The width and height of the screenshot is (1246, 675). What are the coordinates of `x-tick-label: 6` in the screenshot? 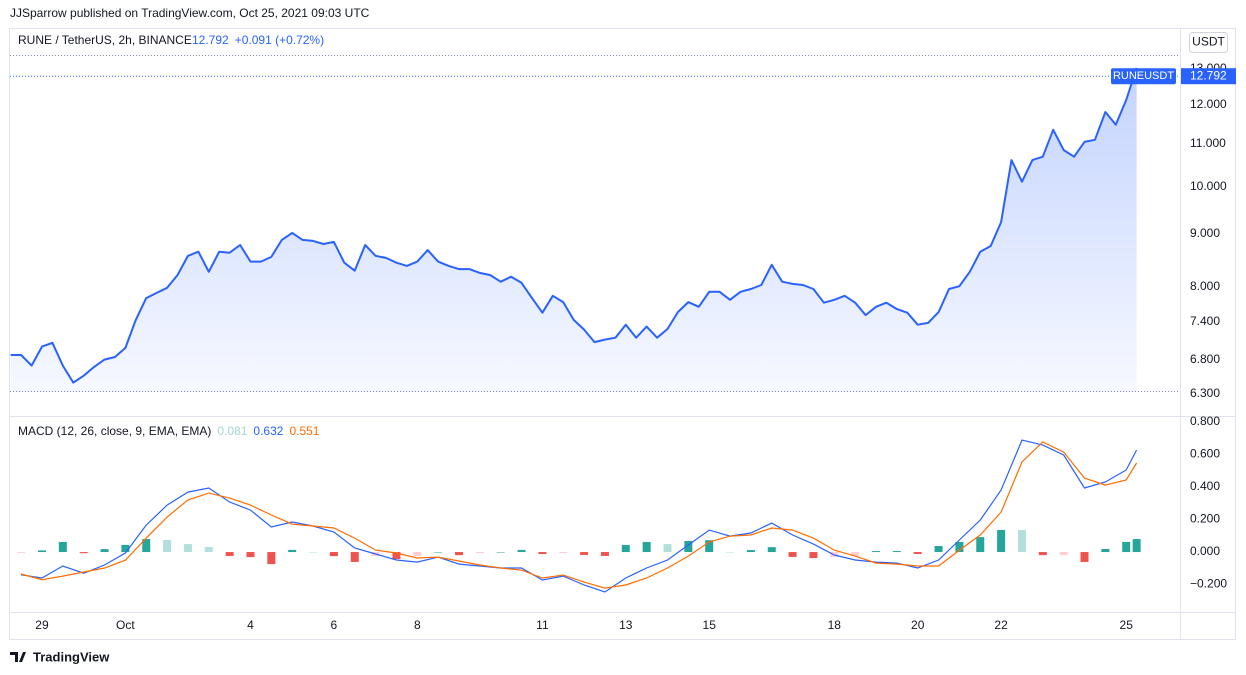 It's located at (334, 625).